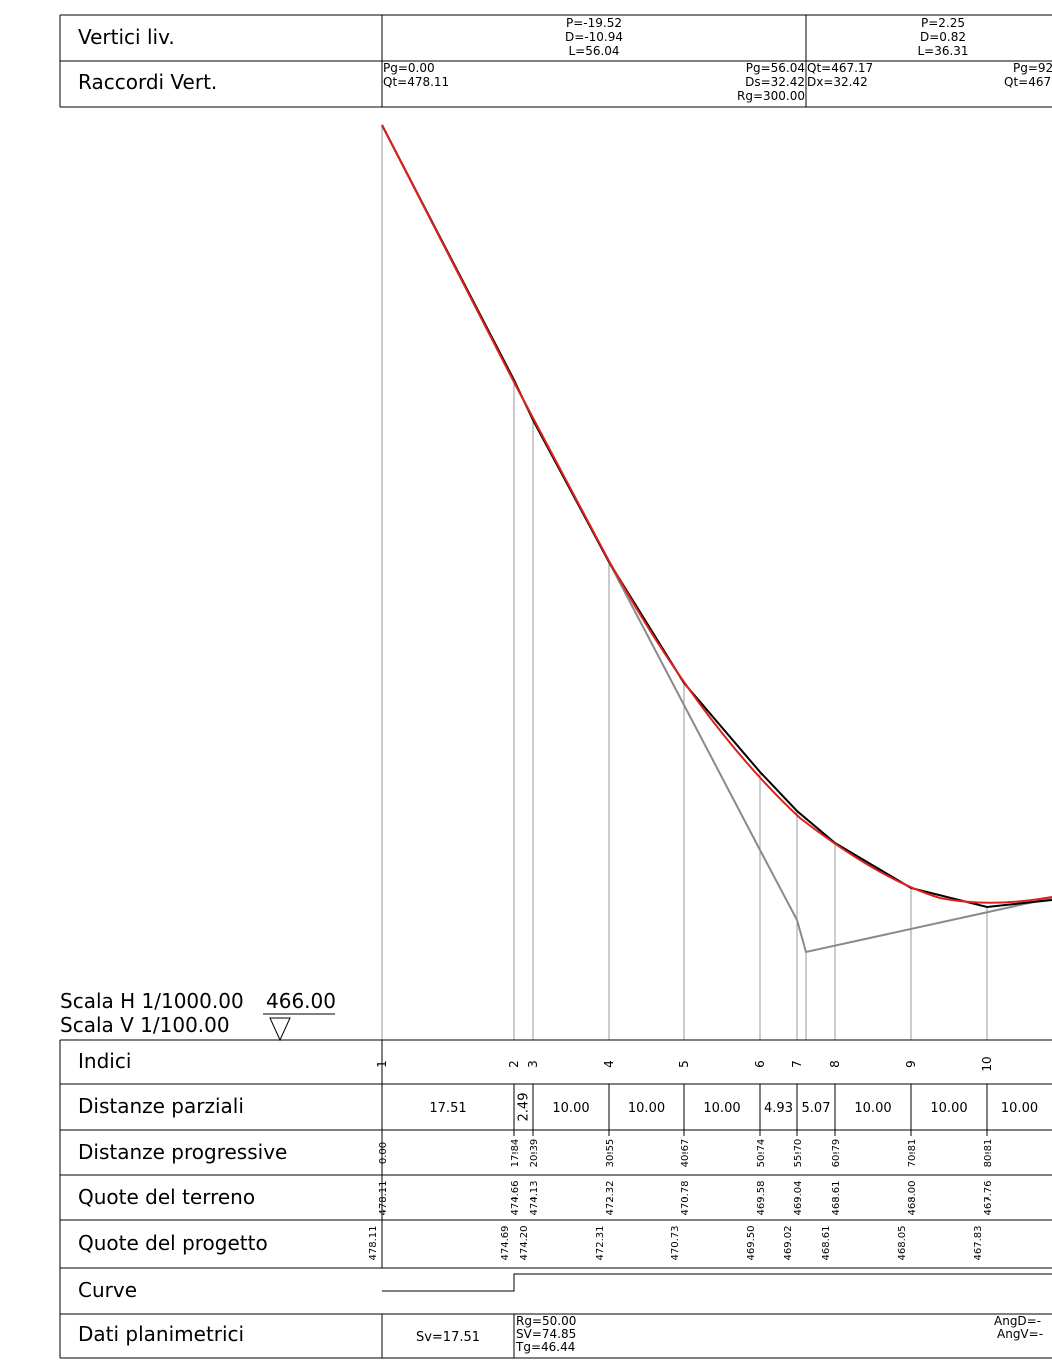 The image size is (1052, 1360). I want to click on row-label-dati-planimetrici: Dati planimetrici, so click(161, 1334).